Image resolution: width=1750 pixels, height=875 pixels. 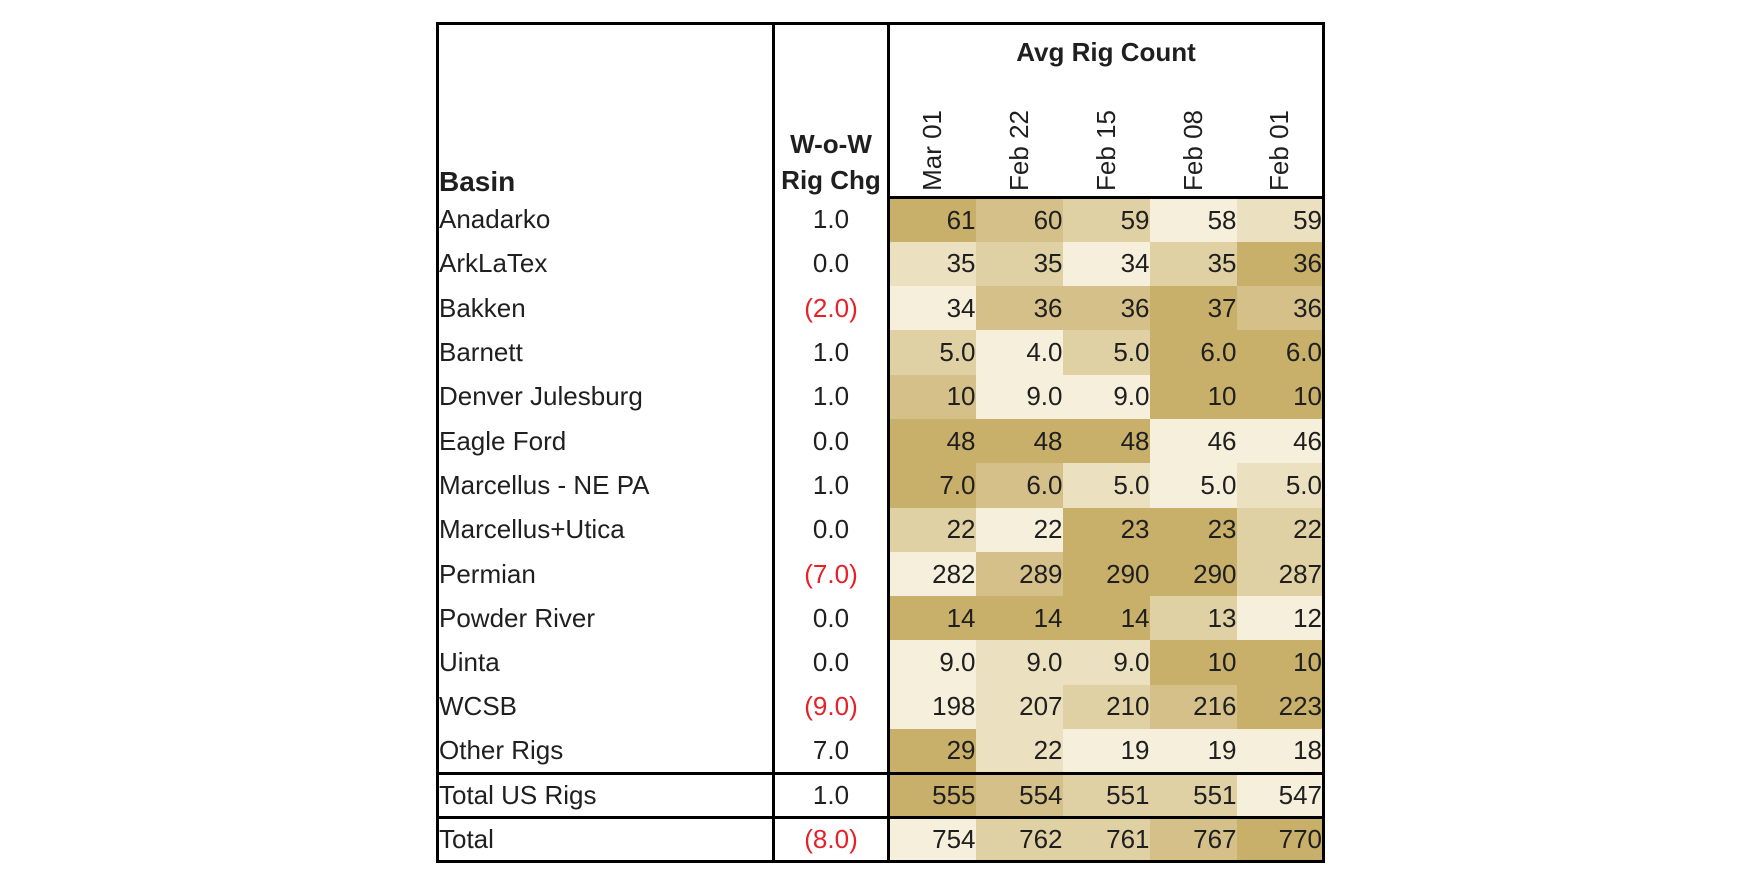 What do you see at coordinates (932, 485) in the screenshot?
I see `rig-count-cell: 7.0` at bounding box center [932, 485].